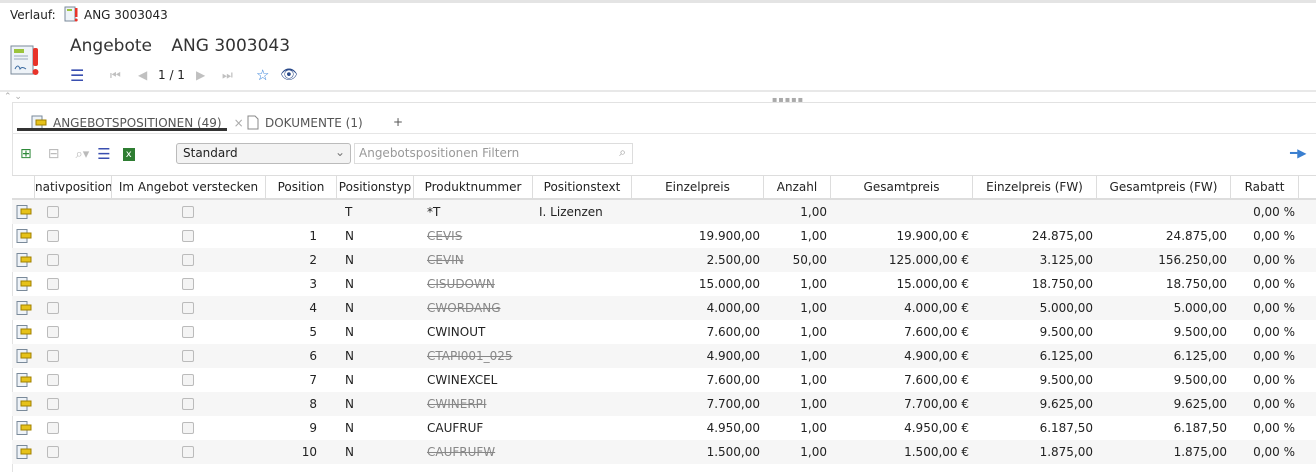  What do you see at coordinates (461, 452) in the screenshot?
I see `cell-prod: CAUFRUFW` at bounding box center [461, 452].